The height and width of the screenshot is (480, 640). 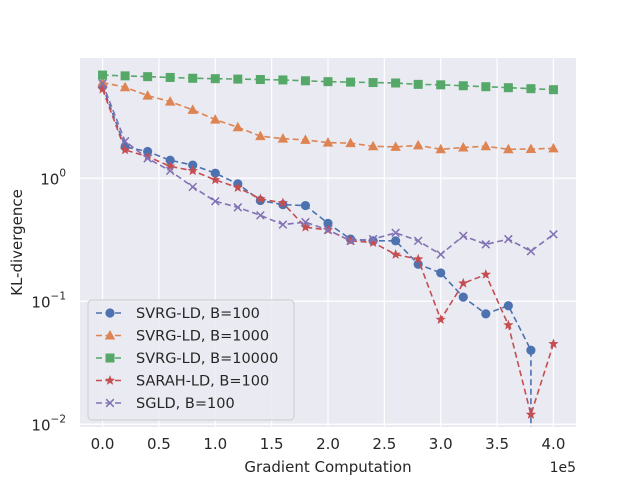 What do you see at coordinates (207, 359) in the screenshot?
I see `legend-label: SVRG-LD, B=10000` at bounding box center [207, 359].